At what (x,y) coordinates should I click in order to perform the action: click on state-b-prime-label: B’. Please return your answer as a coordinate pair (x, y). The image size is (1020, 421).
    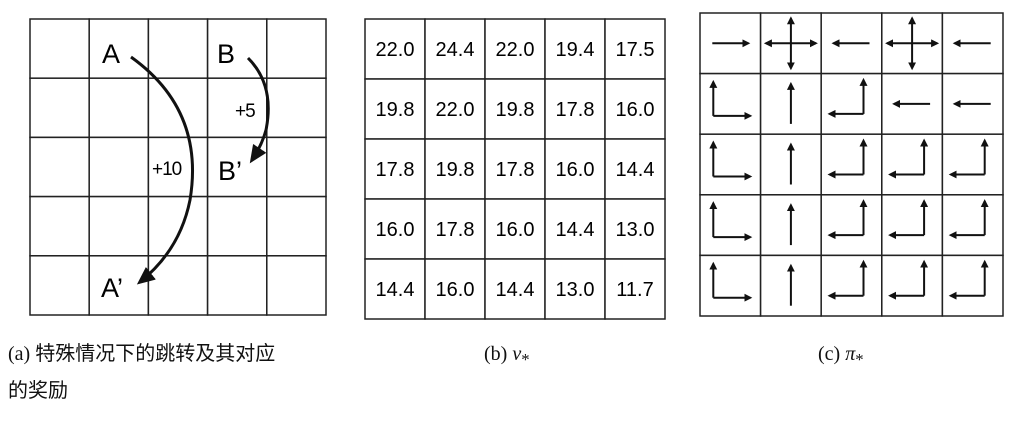
    Looking at the image, I should click on (230, 171).